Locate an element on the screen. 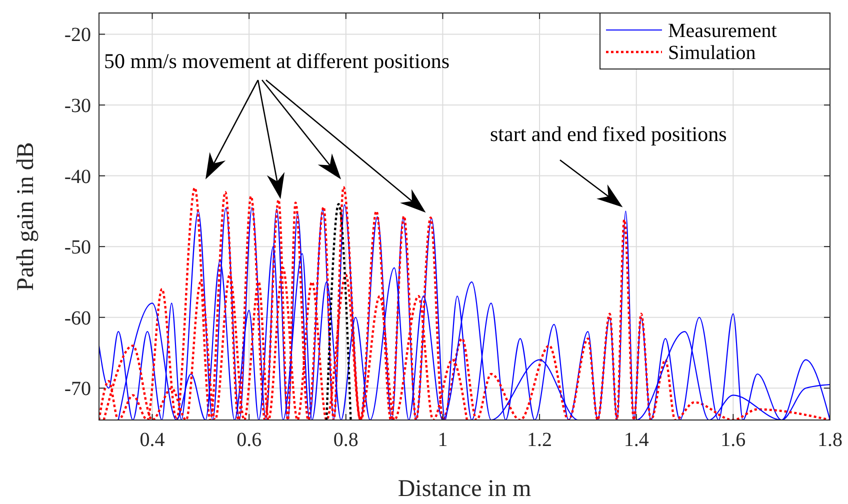  x-tick-label: 1.4 is located at coordinates (636, 440).